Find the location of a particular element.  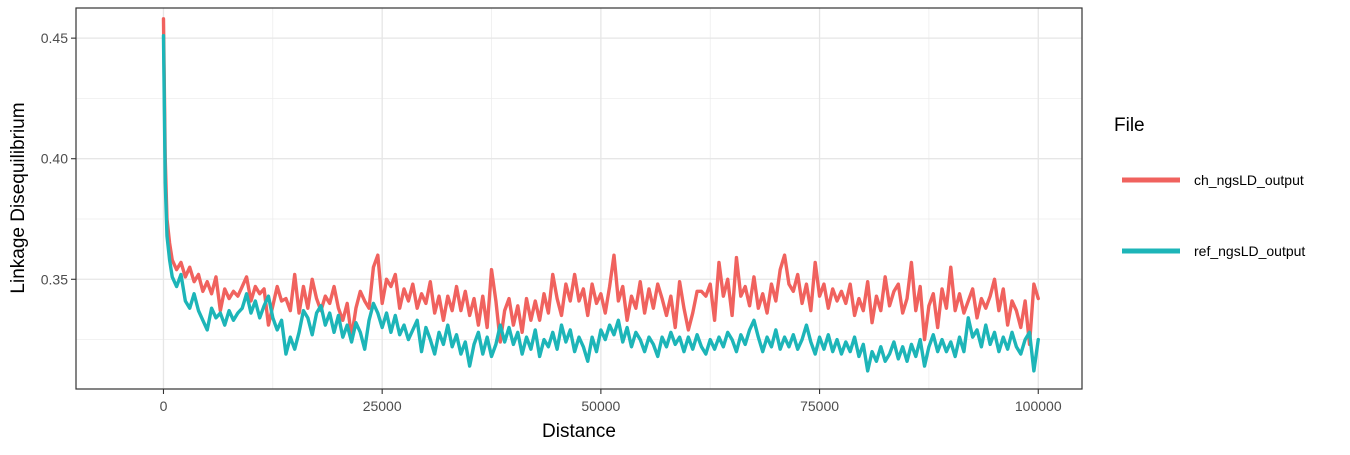

x-axis-ticks: 0 25000 50000 75000 100000 is located at coordinates (611, 401).